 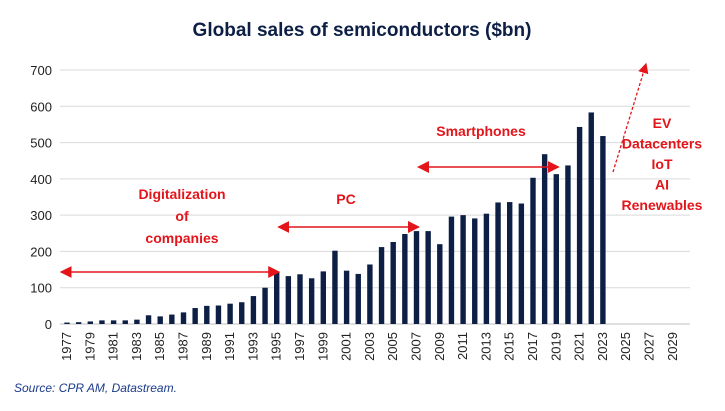 What do you see at coordinates (369, 346) in the screenshot?
I see `x-tick-label: 2003` at bounding box center [369, 346].